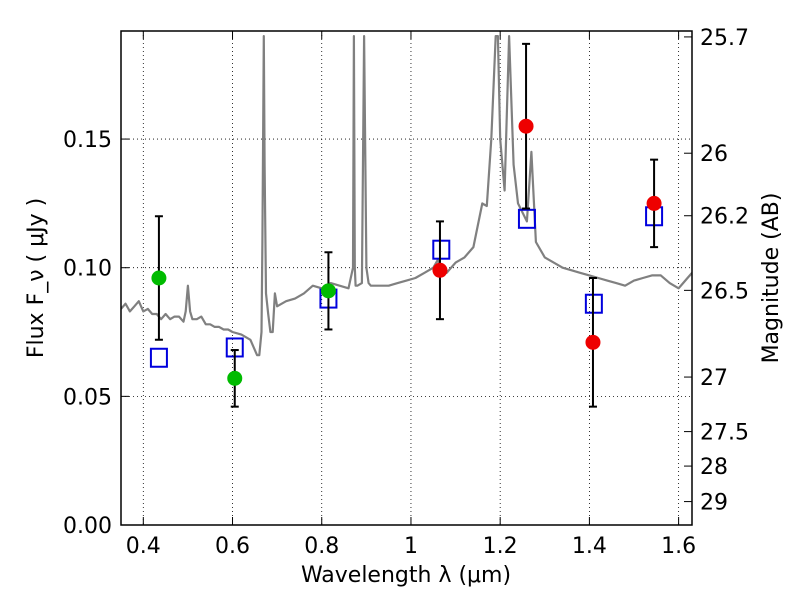  What do you see at coordinates (714, 467) in the screenshot?
I see `mag-tick-label: 28` at bounding box center [714, 467].